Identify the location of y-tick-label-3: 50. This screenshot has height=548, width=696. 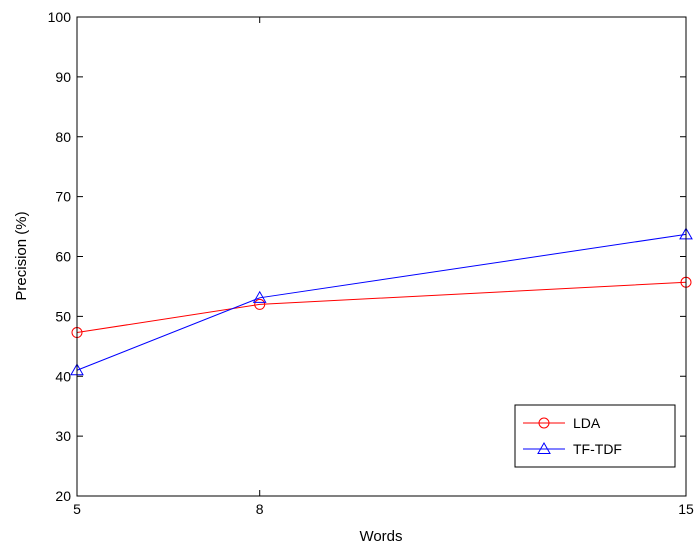
(63, 316).